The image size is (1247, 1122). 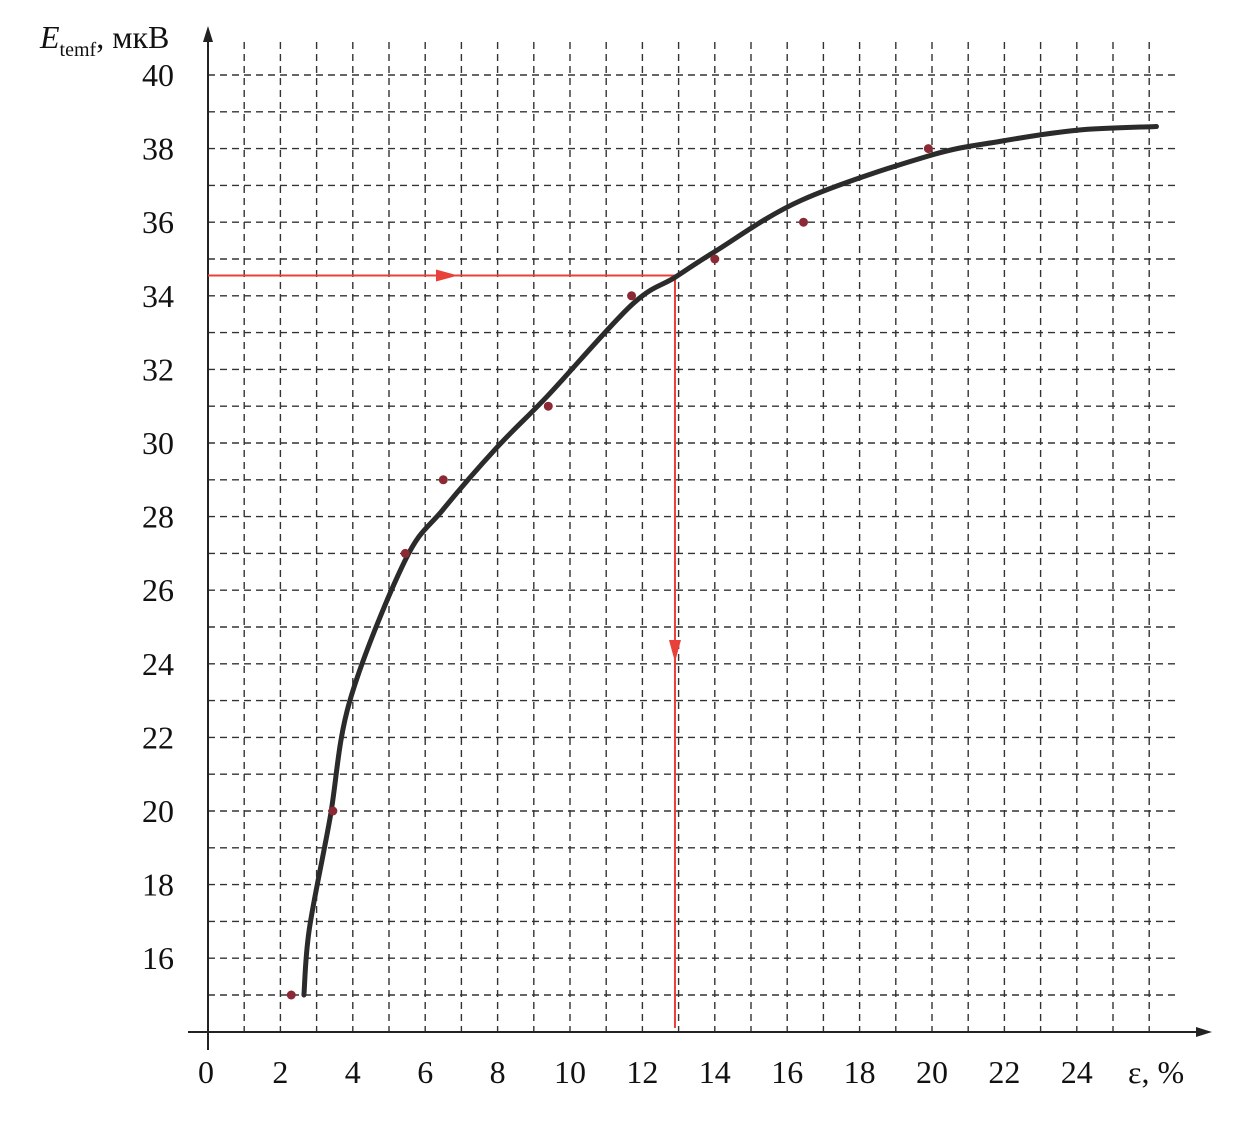 I want to click on x-tick-label: 18, so click(x=860, y=1072).